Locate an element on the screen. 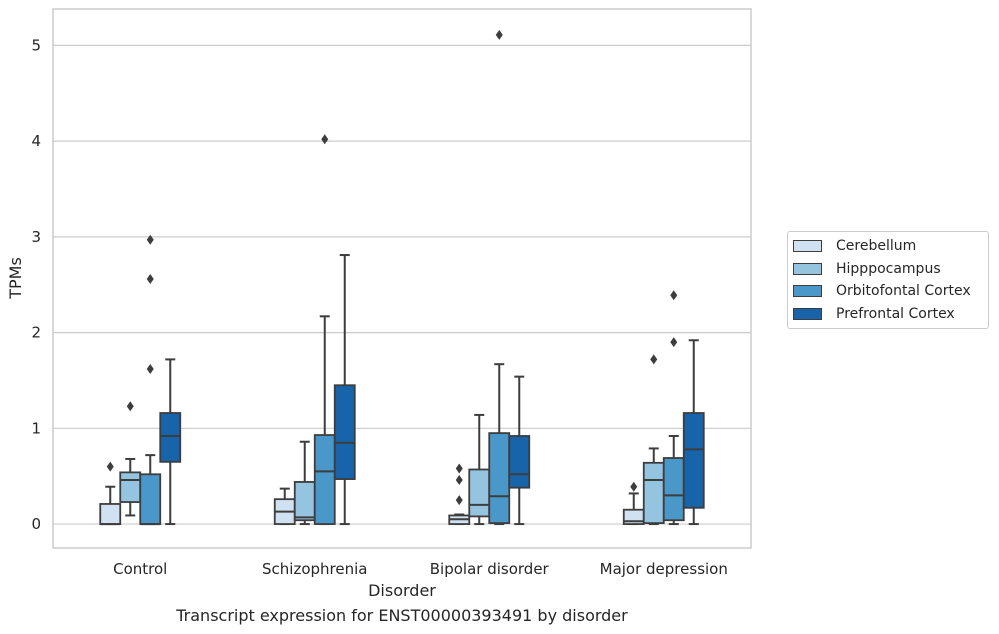 The height and width of the screenshot is (634, 999). x-tick-label: Schizophrenia is located at coordinates (314, 569).